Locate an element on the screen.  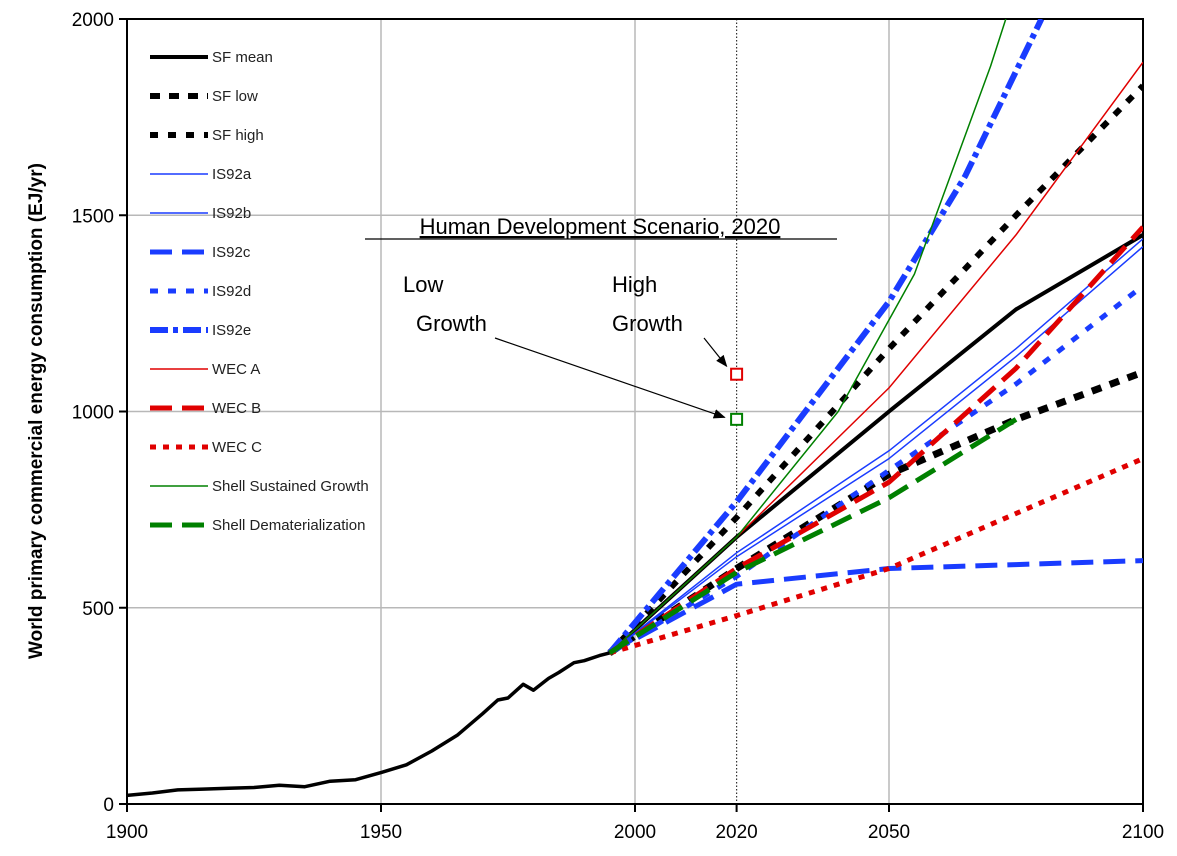
series-line-wec-c is located at coordinates (875, 556).